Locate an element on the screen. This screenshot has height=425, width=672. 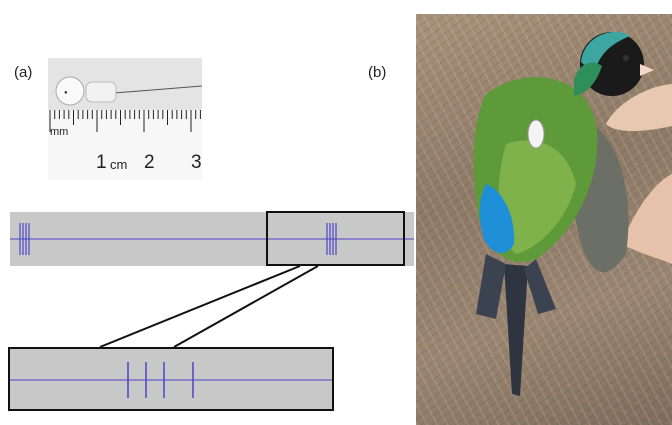
bird-eye is located at coordinates (626, 58).